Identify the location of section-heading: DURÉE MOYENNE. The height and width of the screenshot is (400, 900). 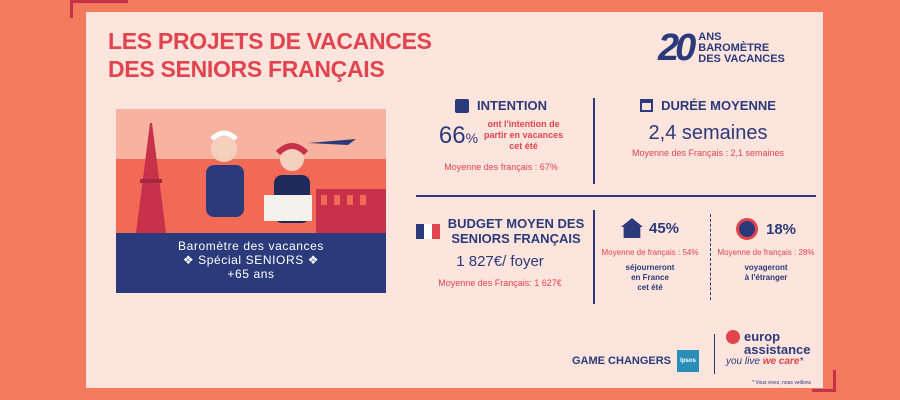
(718, 105).